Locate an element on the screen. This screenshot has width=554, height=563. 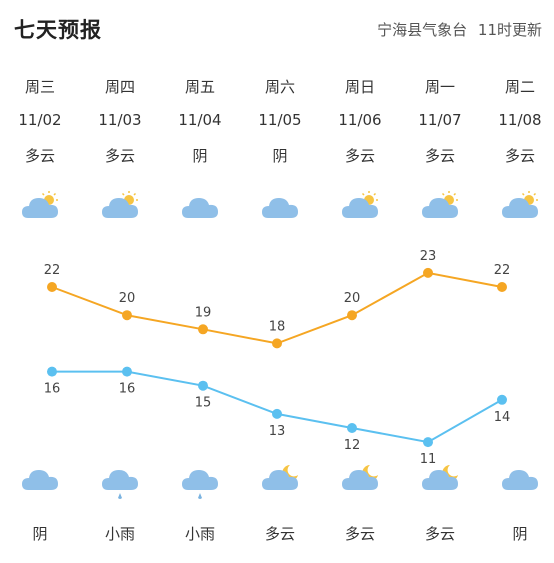
update-time: 11时更新 is located at coordinates (509, 30).